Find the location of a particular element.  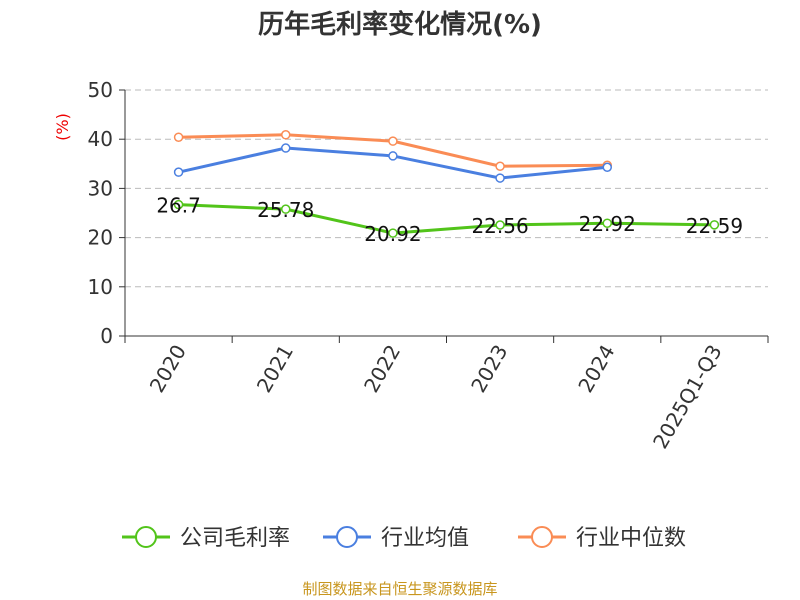

legend-label: 行业中位数 is located at coordinates (631, 538).